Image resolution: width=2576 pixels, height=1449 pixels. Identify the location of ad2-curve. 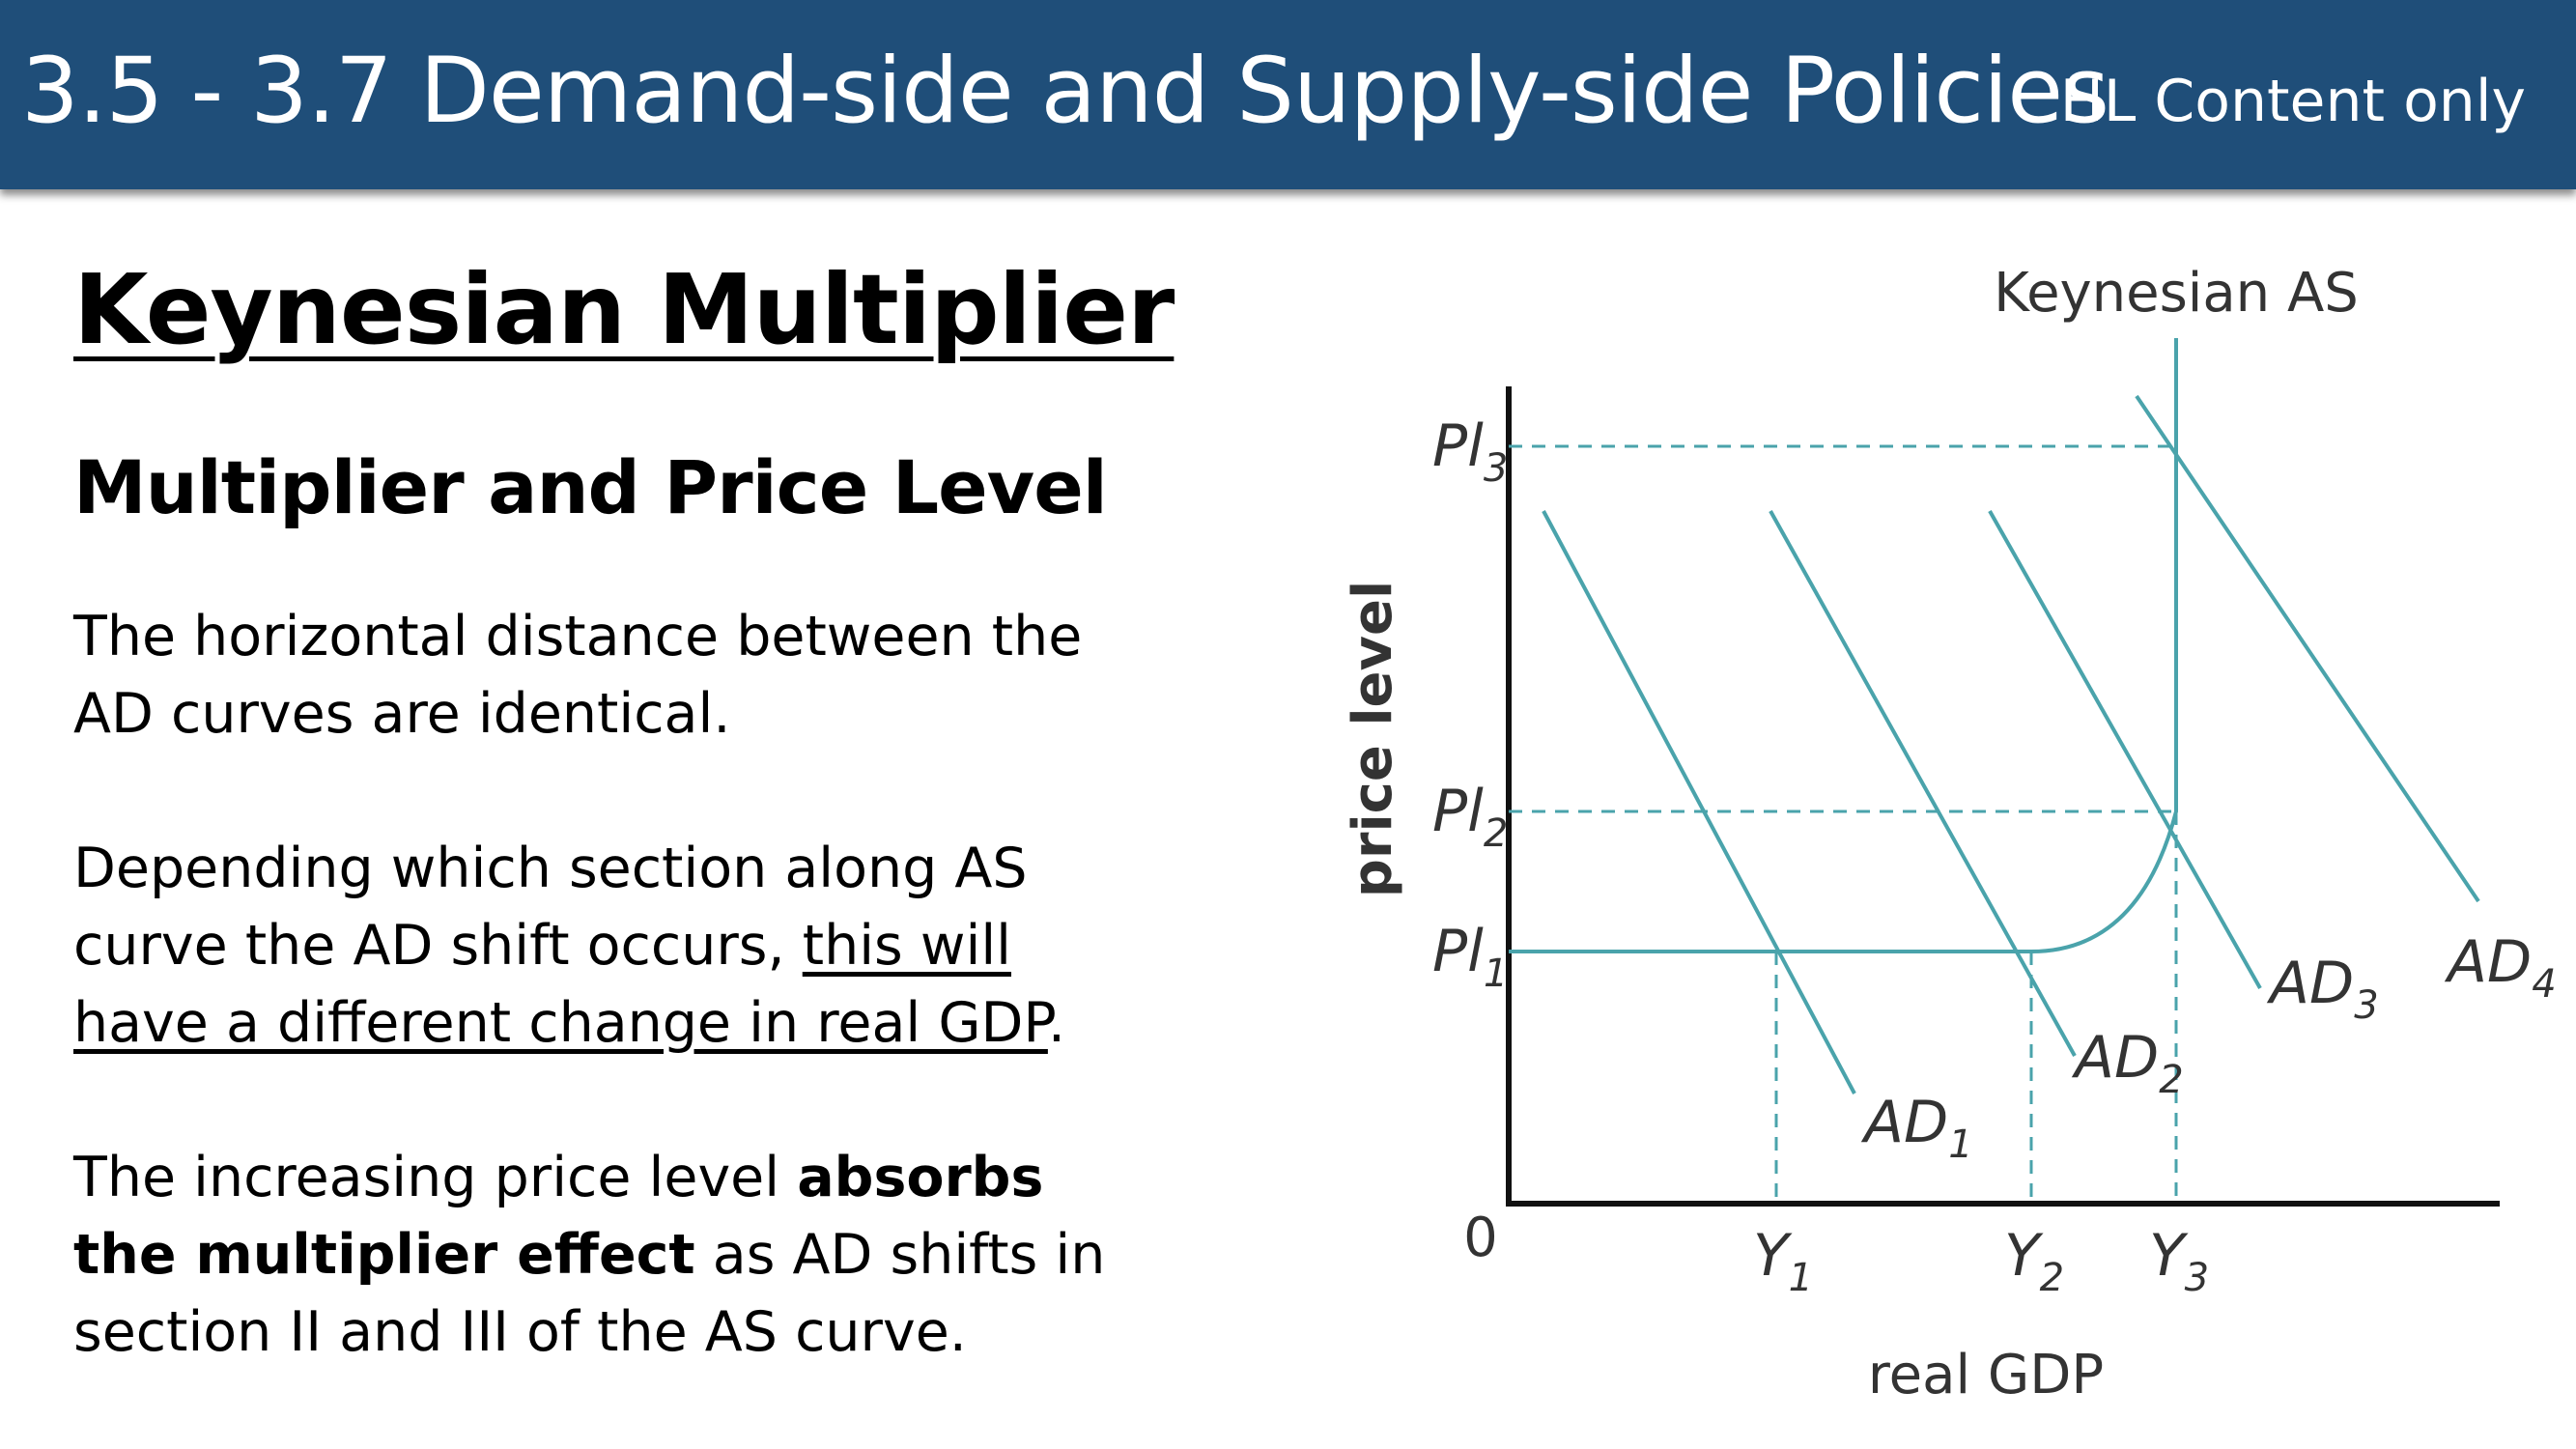
(1923, 783).